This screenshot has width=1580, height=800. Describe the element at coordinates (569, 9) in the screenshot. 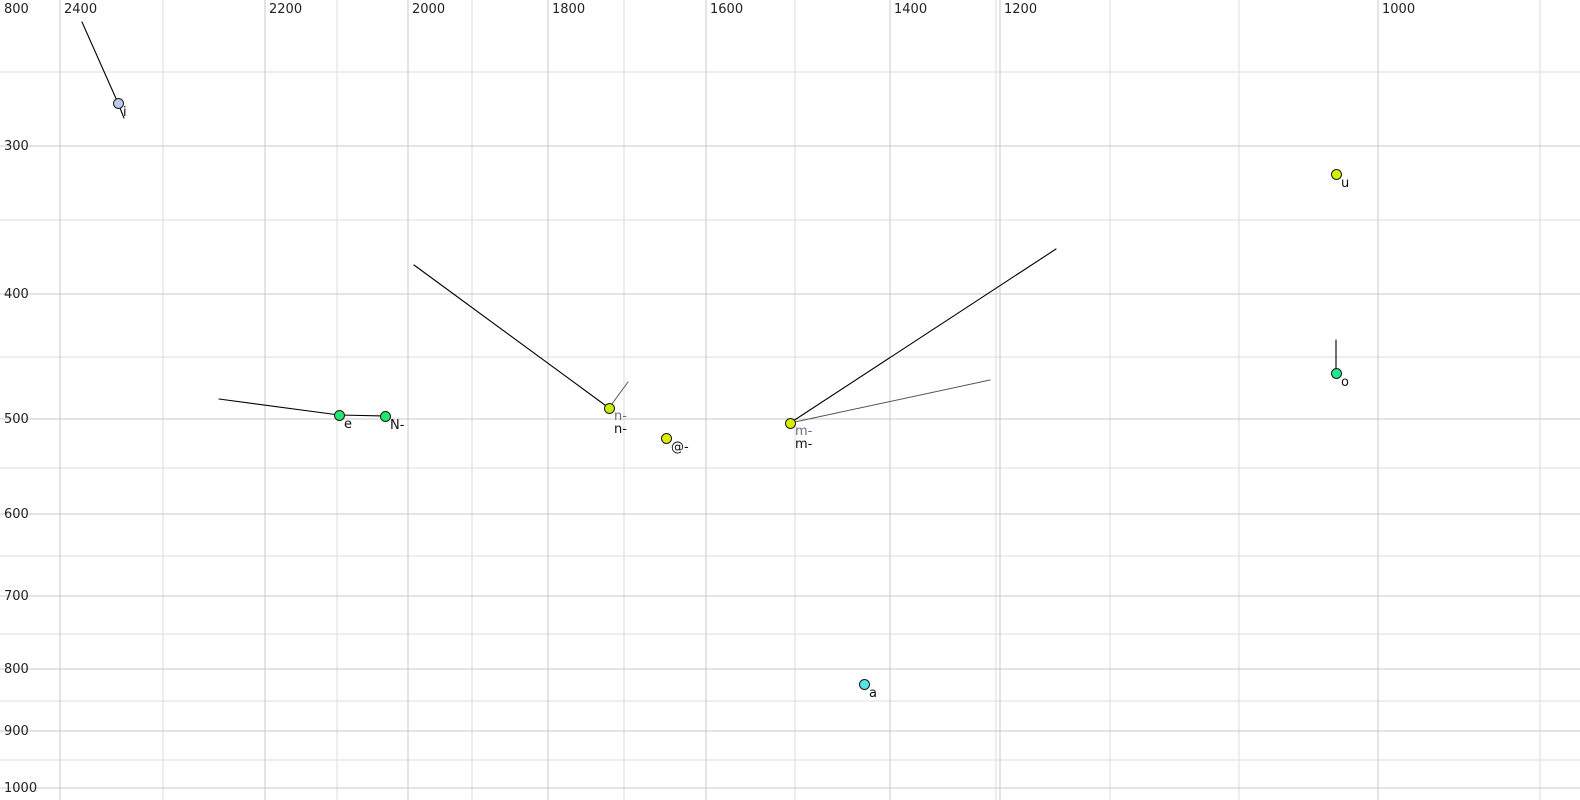

I see `x-tick-label-1800: 1800` at that location.